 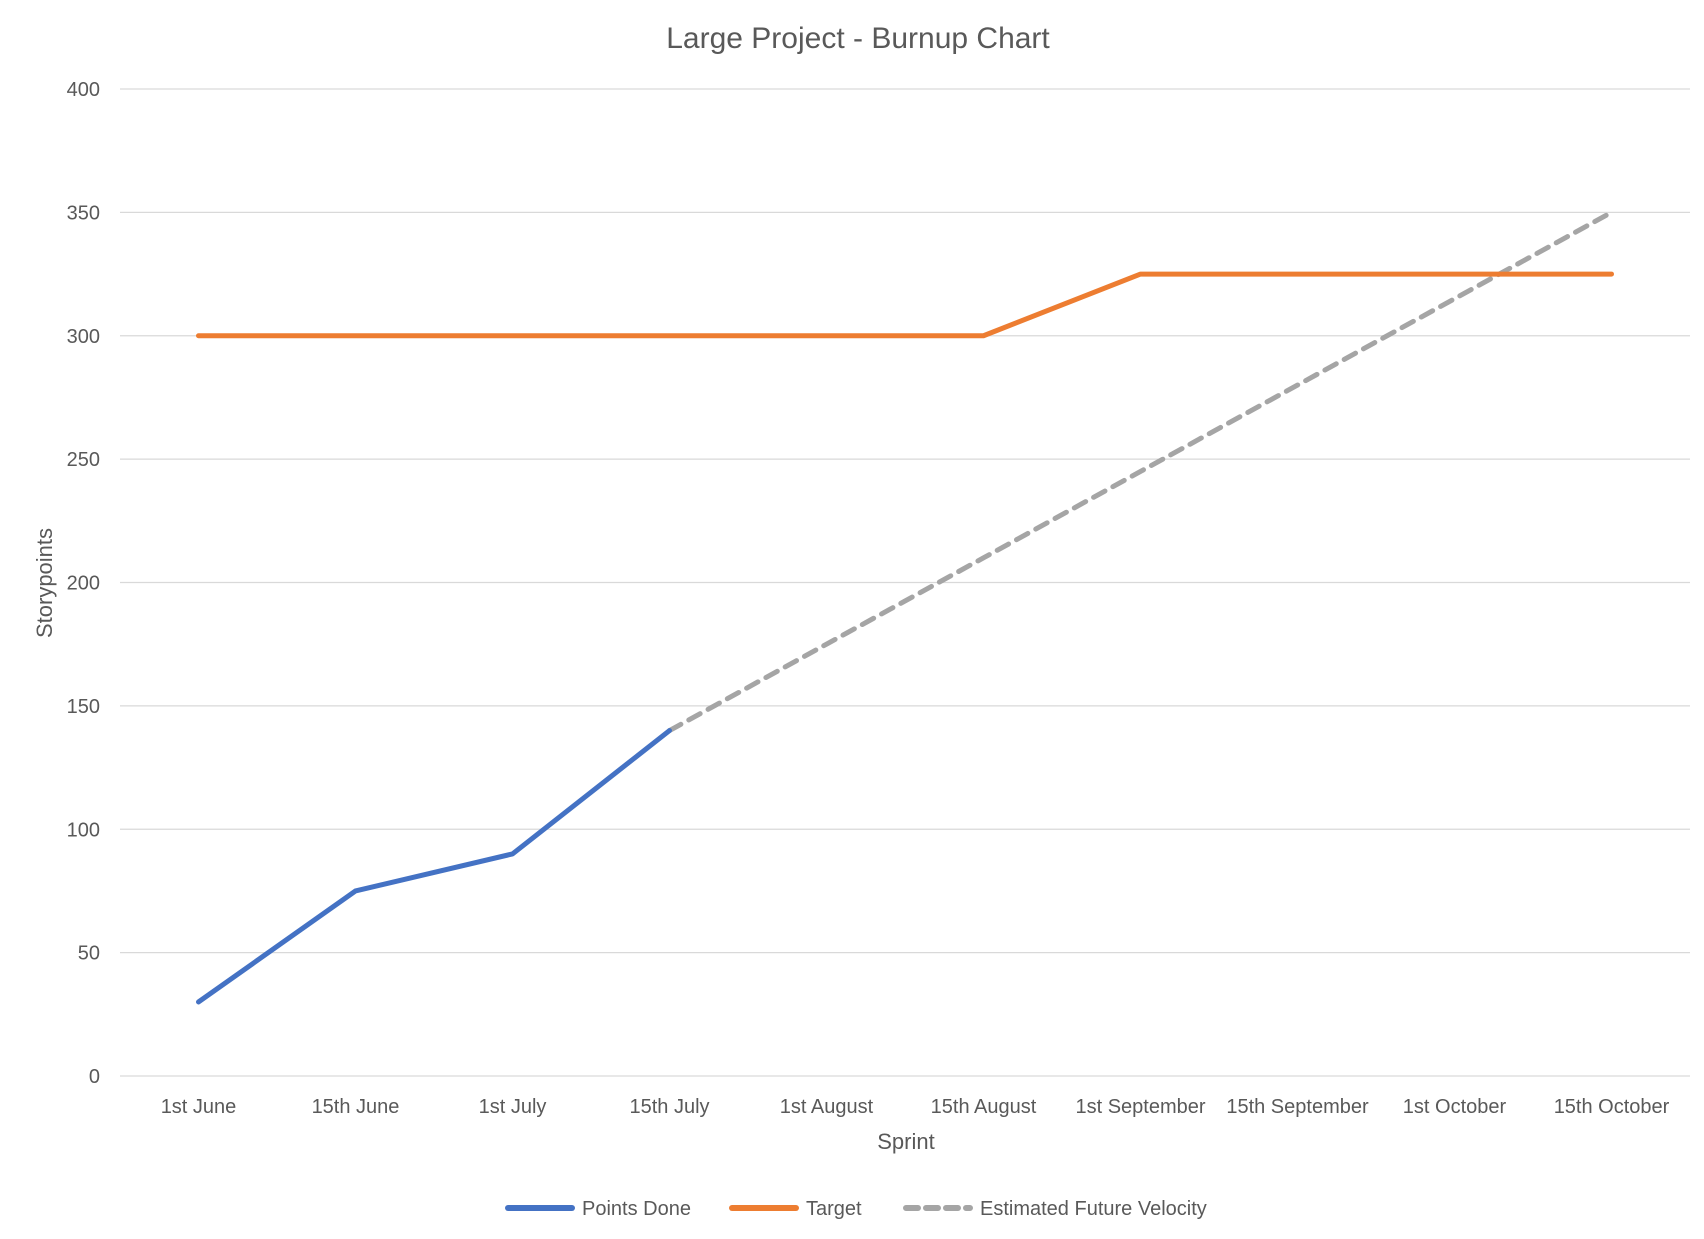 I want to click on x-tick-label: 1st July, so click(x=513, y=1107).